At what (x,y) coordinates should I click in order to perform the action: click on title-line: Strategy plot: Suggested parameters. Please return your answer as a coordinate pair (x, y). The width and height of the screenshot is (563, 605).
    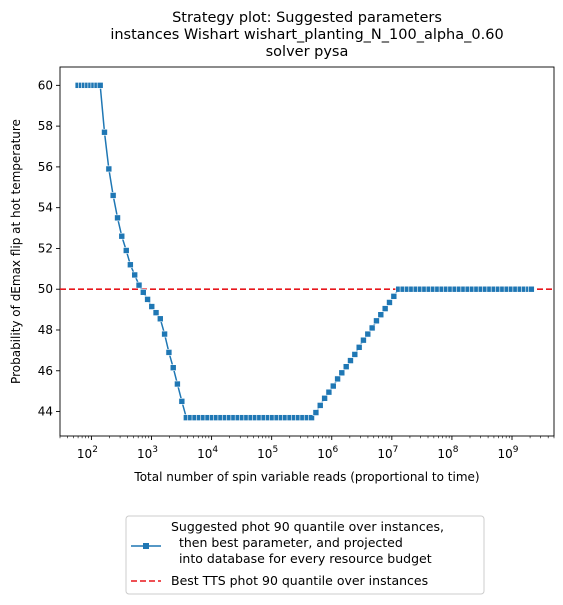
    Looking at the image, I should click on (307, 18).